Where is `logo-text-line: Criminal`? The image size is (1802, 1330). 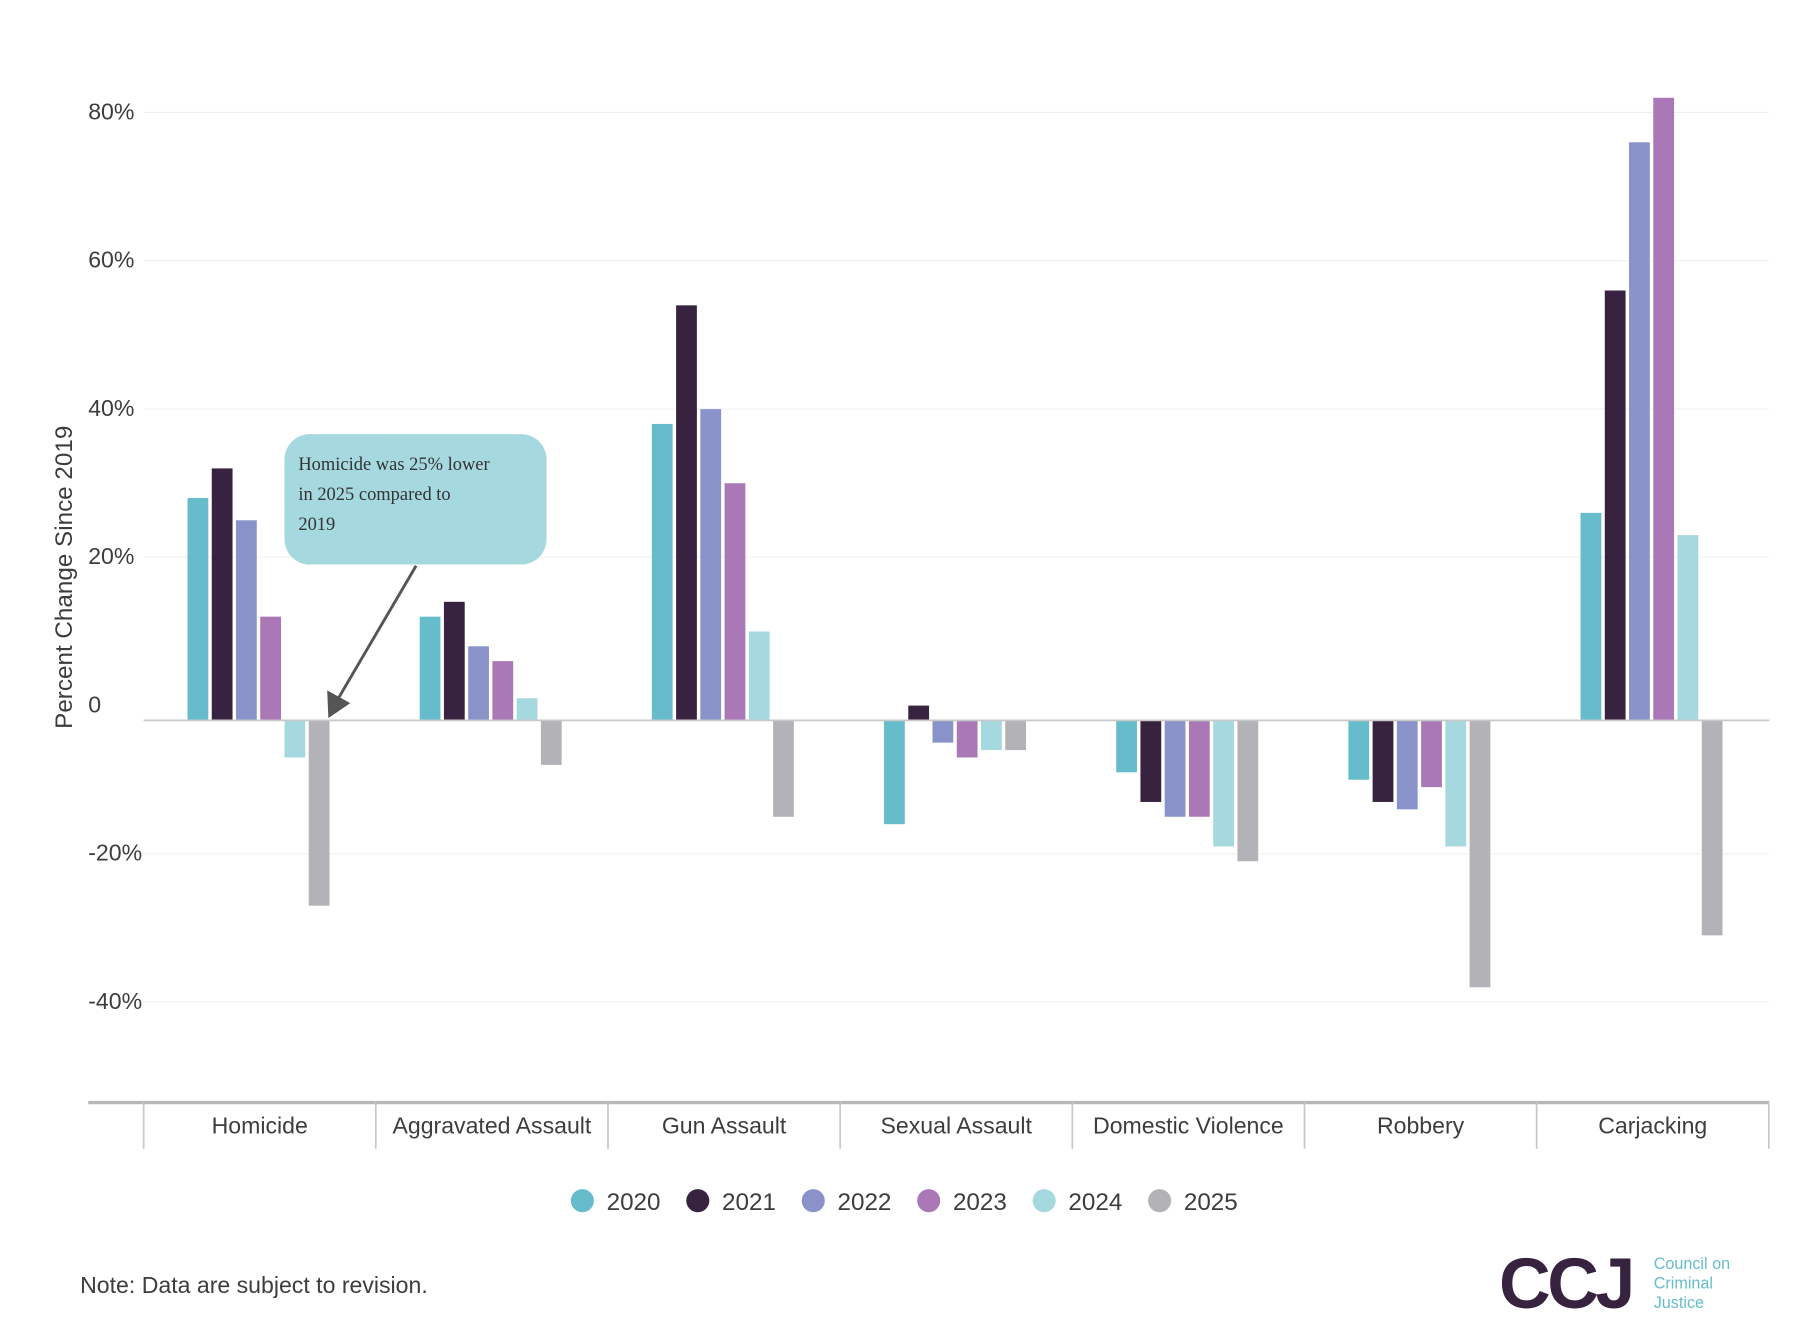
logo-text-line: Criminal is located at coordinates (1683, 1283).